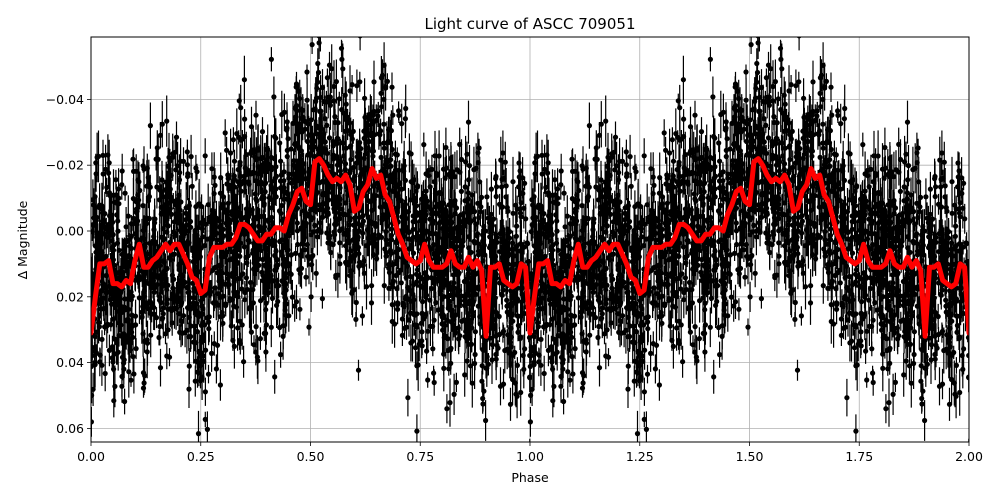 The image size is (1000, 500). Describe the element at coordinates (311, 456) in the screenshot. I see `x-tick-label: 0.50` at that location.